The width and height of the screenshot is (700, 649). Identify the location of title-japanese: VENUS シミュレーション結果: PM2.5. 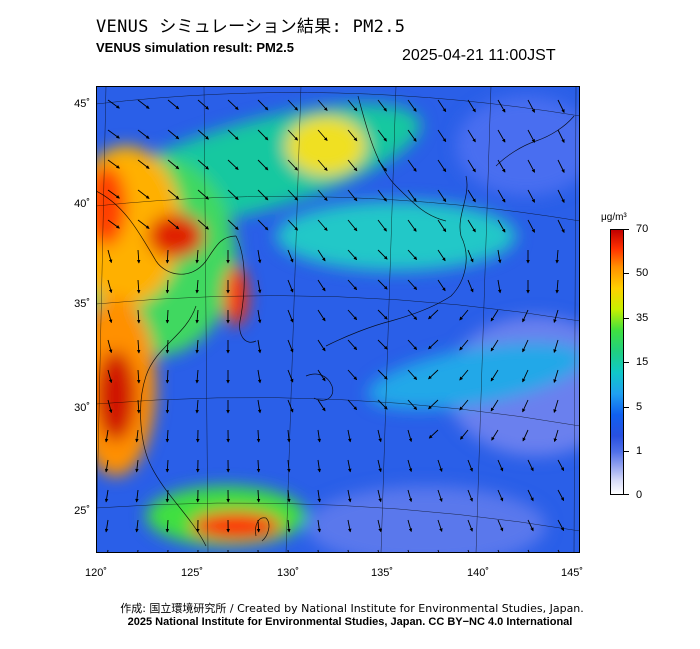
(251, 27).